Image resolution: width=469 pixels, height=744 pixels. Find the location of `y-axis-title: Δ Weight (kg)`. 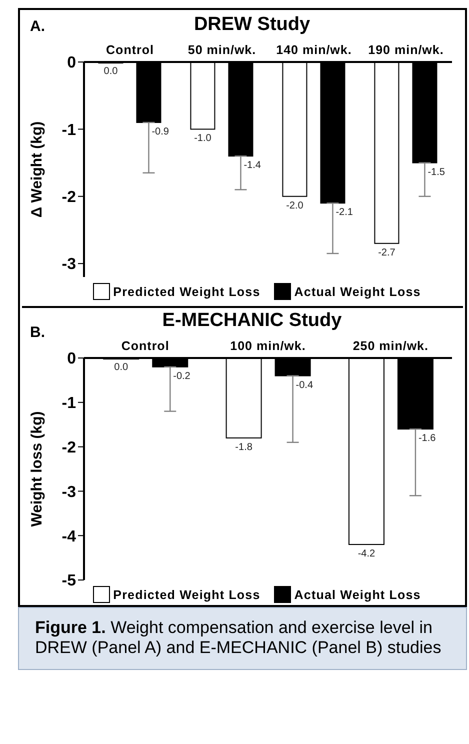

y-axis-title: Δ Weight (kg) is located at coordinates (37, 169).